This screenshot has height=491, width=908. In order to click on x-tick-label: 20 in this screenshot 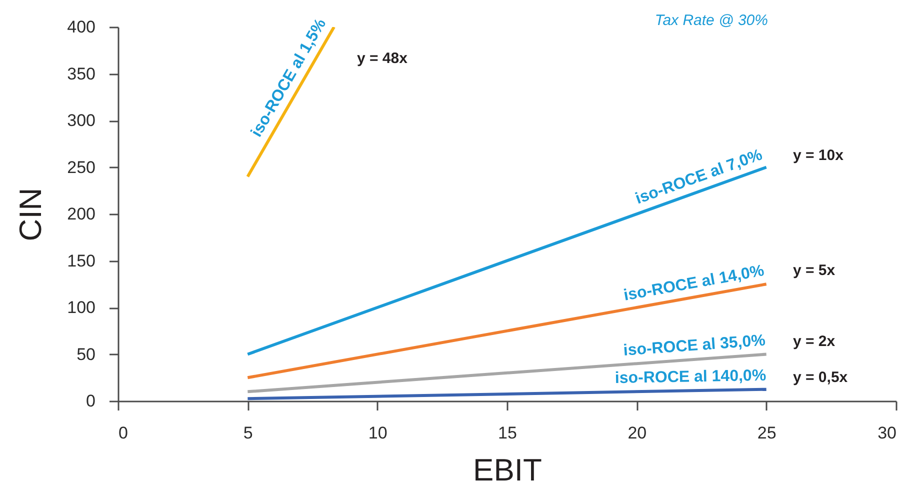, I will do `click(637, 433)`.